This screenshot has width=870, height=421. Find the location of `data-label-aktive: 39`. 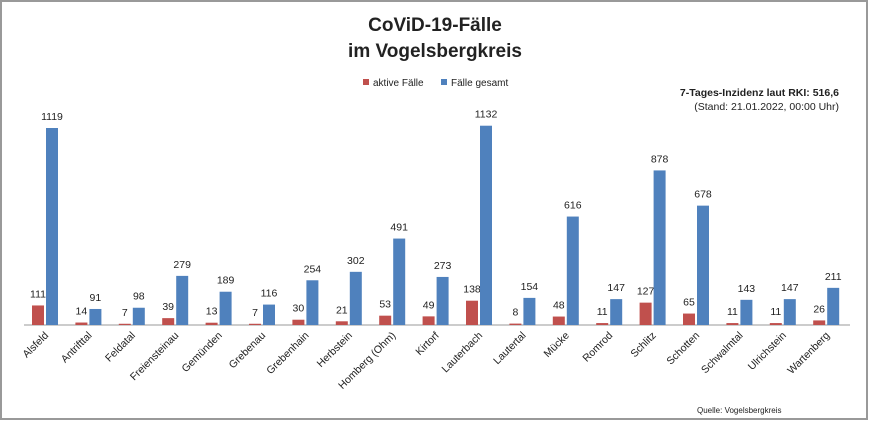

data-label-aktive: 39 is located at coordinates (168, 307).